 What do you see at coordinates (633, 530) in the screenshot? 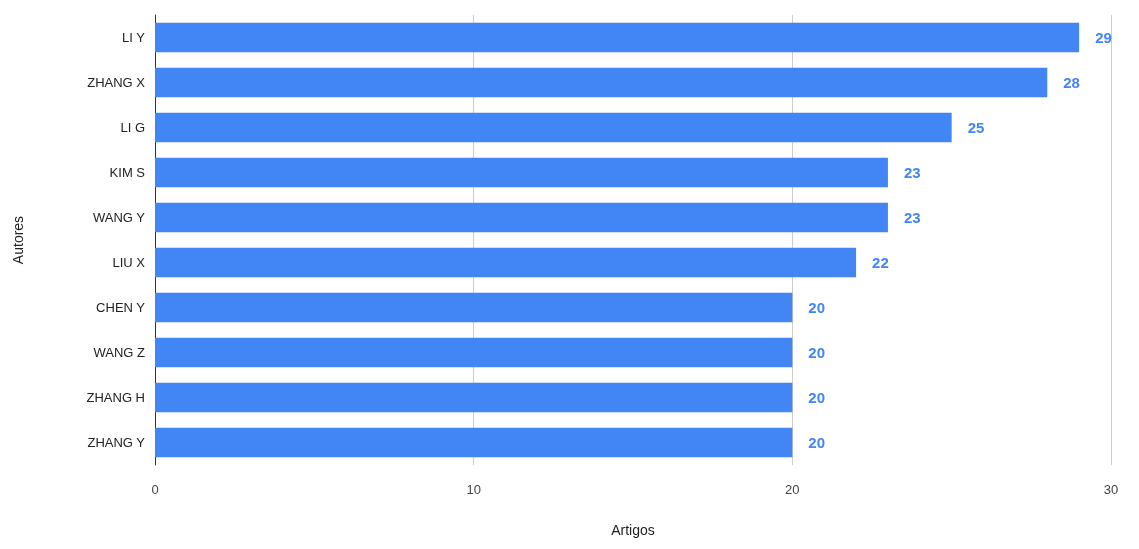
I see `x-axis-title: Artigos` at bounding box center [633, 530].